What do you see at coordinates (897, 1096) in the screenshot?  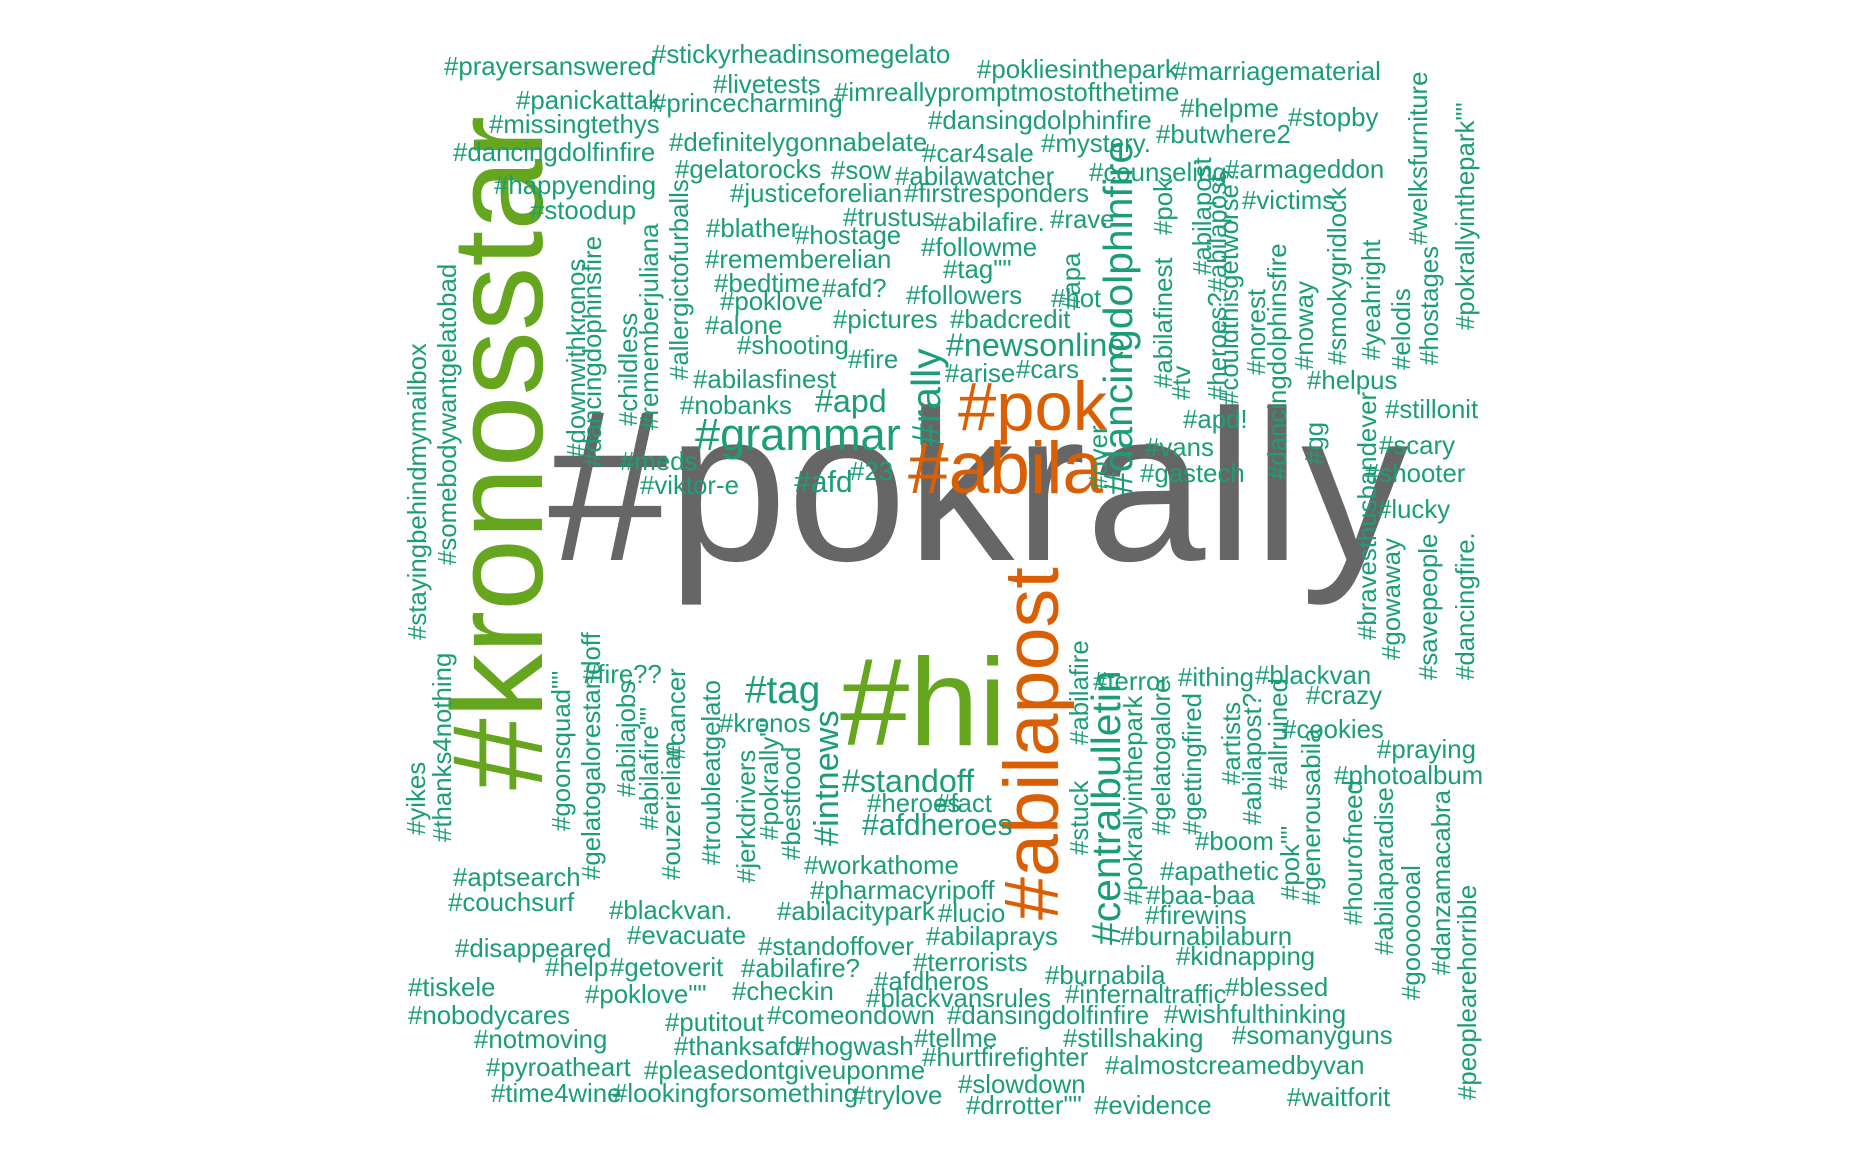 I see `word-135: #trylove` at bounding box center [897, 1096].